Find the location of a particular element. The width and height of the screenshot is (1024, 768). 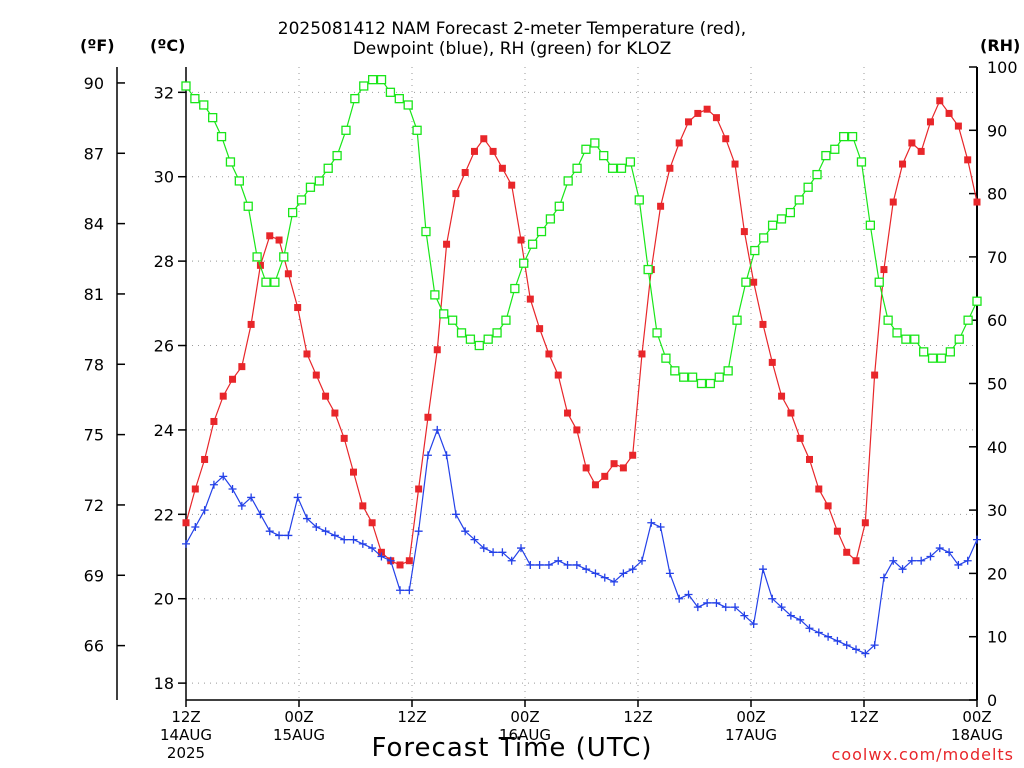

x-tick-label: 00Z is located at coordinates (298, 717).